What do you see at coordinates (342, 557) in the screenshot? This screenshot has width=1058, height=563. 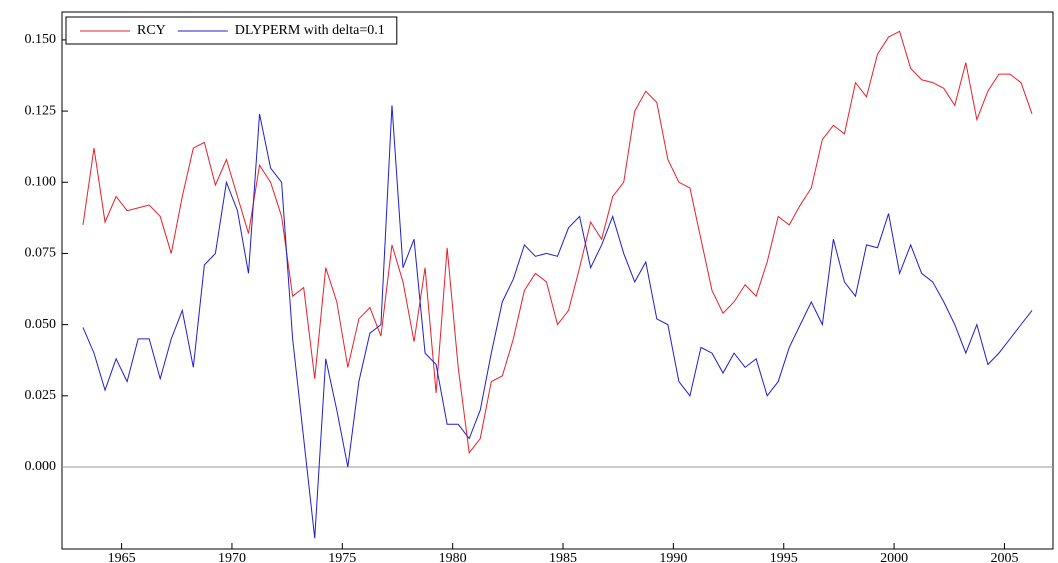 I see `x-tick-label: 1975` at bounding box center [342, 557].